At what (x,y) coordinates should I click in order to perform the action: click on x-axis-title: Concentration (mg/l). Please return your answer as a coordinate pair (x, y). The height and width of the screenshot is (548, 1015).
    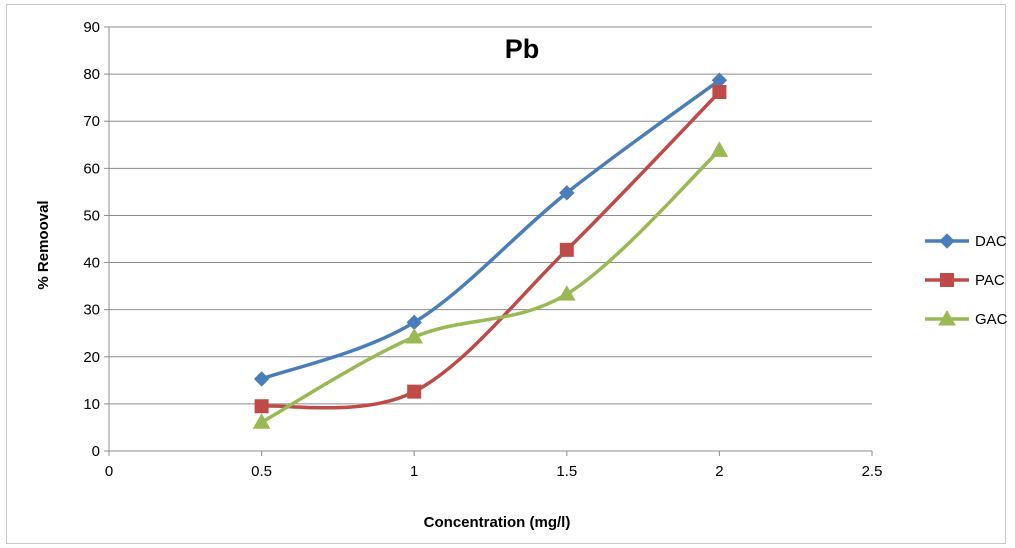
    Looking at the image, I should click on (497, 522).